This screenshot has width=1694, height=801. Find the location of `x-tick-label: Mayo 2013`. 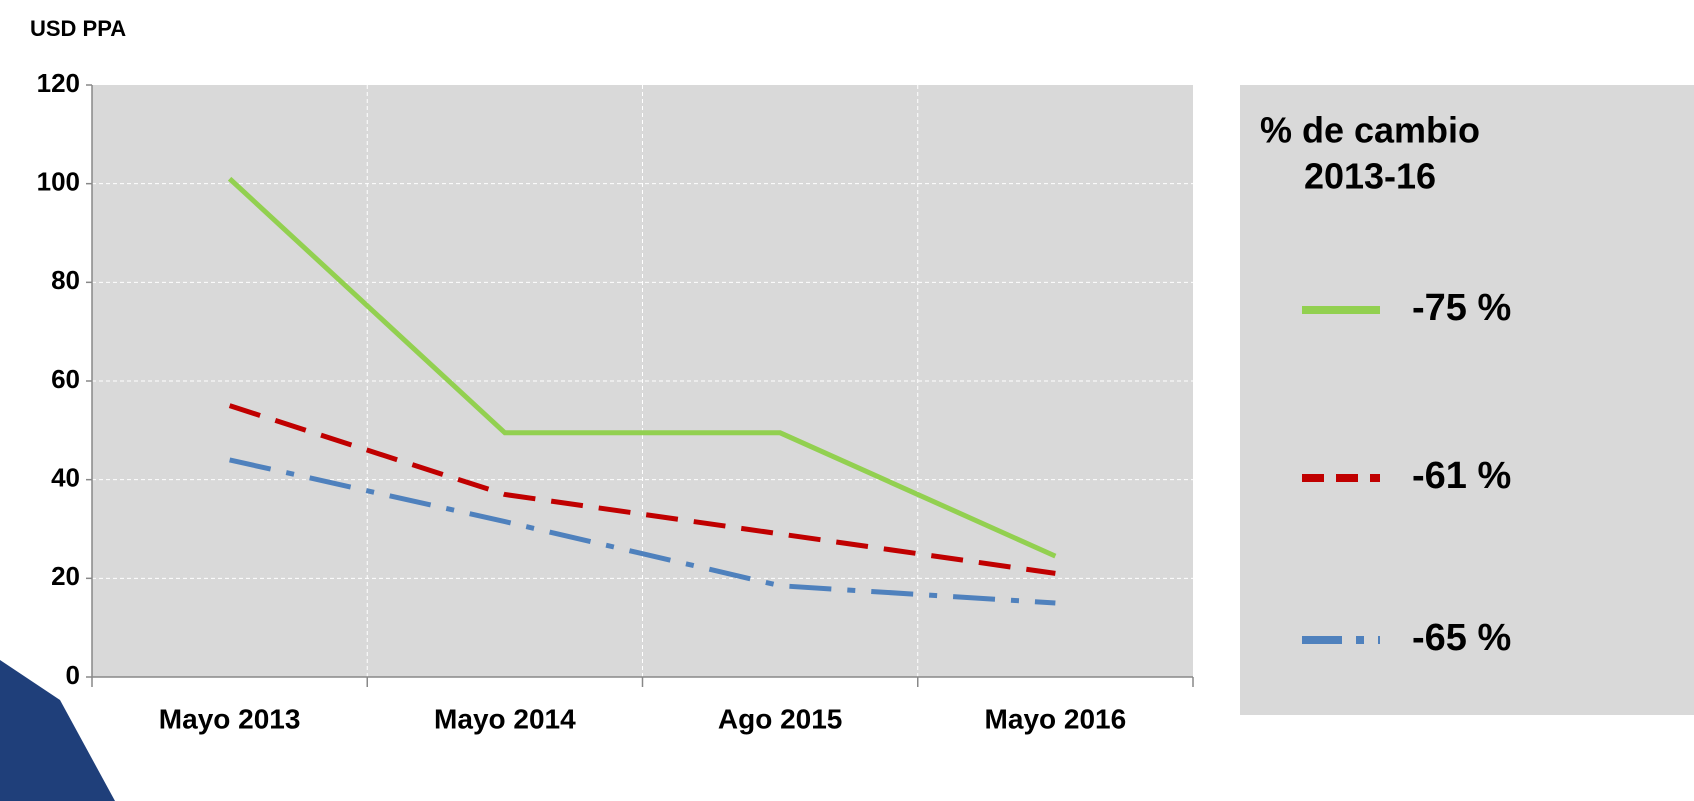

x-tick-label: Mayo 2013 is located at coordinates (230, 718).